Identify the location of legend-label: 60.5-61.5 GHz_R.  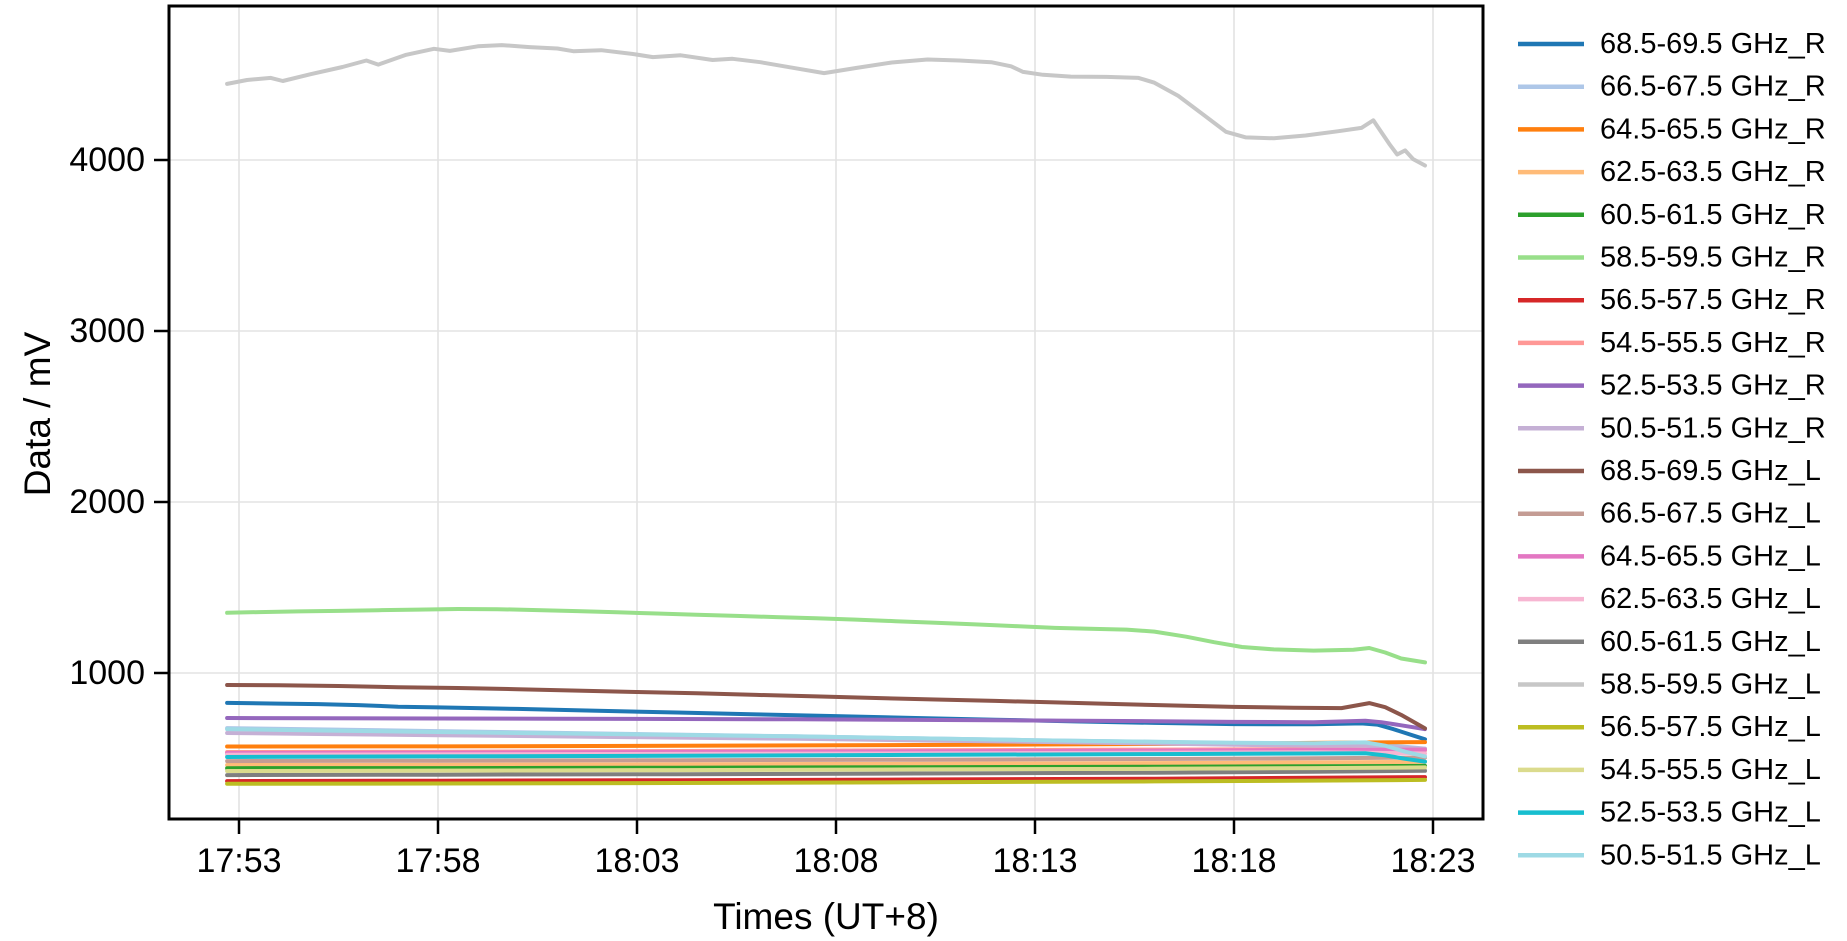
(1713, 215).